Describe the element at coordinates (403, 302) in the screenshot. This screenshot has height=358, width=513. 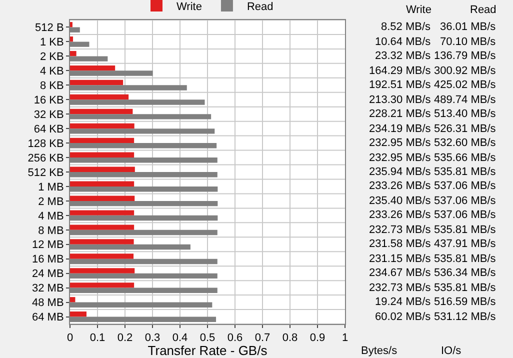
I see `text: 19.24 MB/s` at that location.